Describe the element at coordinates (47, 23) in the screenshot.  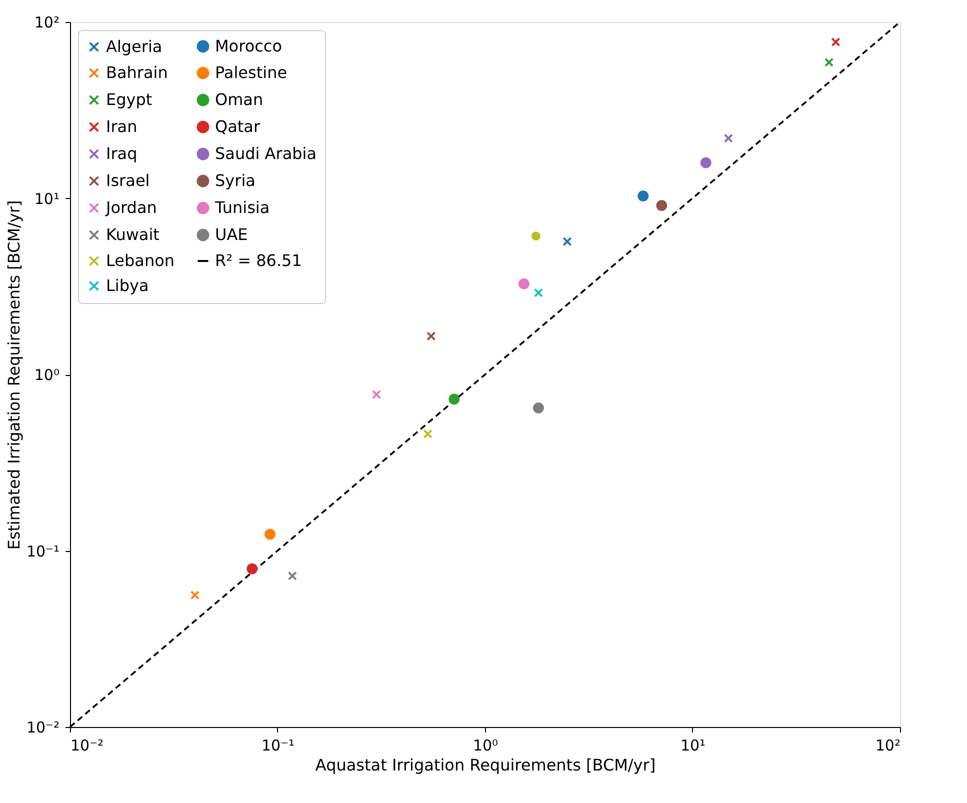
I see `y-tick-label: 10²` at that location.